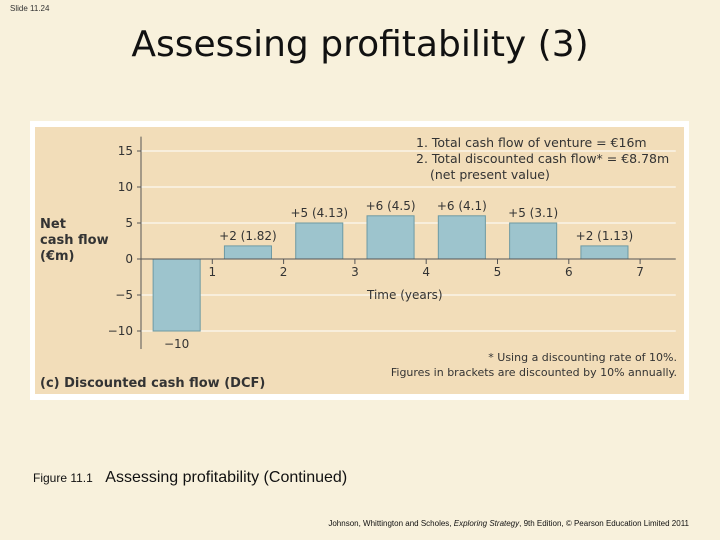  What do you see at coordinates (486, 523) in the screenshot?
I see `footer-book-title: Exploring Strategy` at bounding box center [486, 523].